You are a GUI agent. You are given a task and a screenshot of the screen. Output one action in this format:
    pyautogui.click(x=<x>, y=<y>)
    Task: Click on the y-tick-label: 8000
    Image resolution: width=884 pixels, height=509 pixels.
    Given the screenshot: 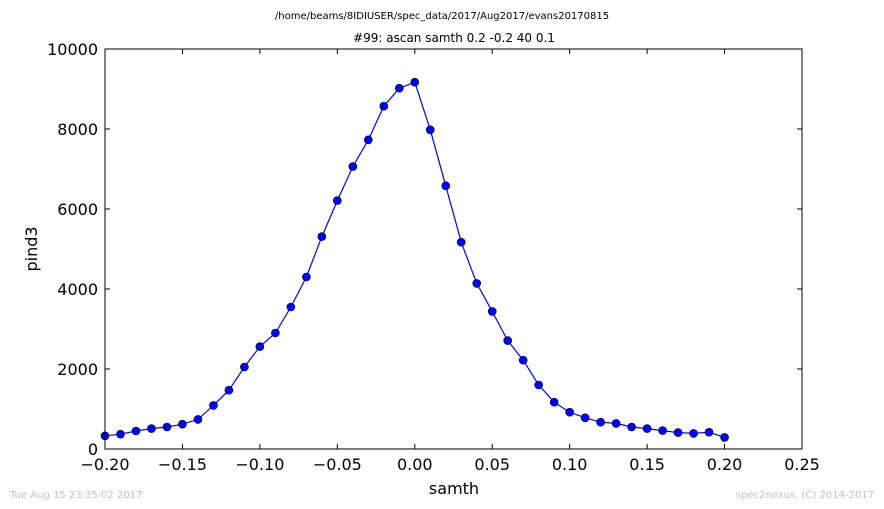 What is the action you would take?
    pyautogui.click(x=77, y=129)
    